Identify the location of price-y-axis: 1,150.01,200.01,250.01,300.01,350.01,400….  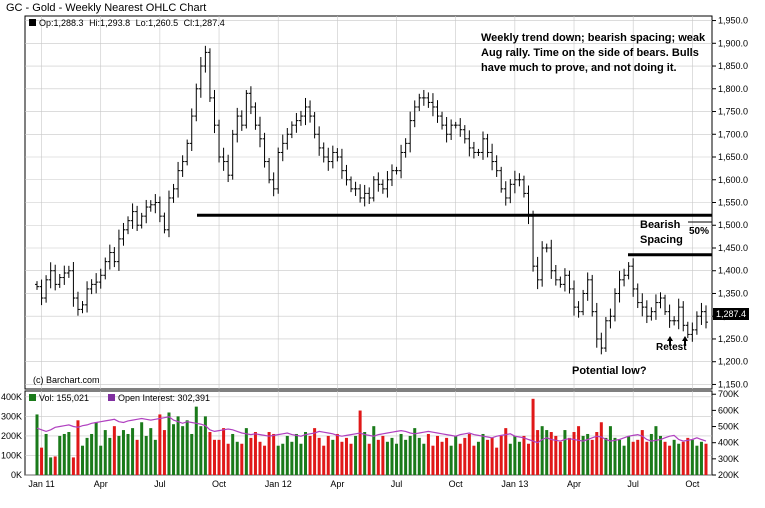
(730, 202).